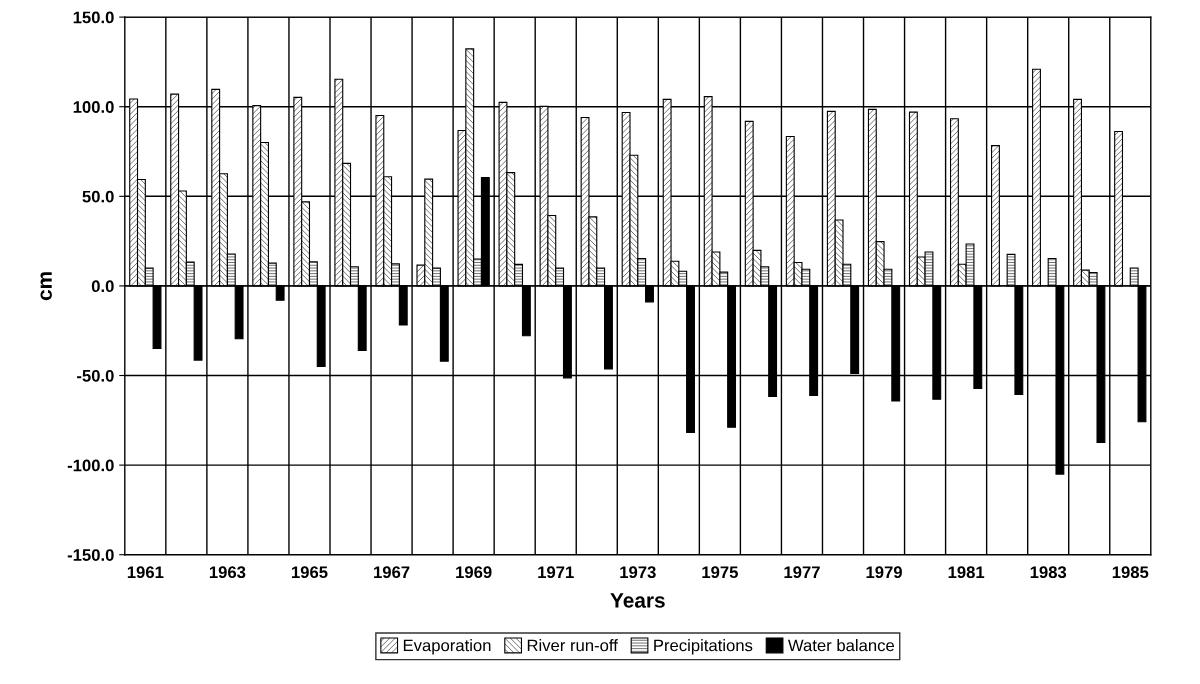  I want to click on y-tick-label: -100.0, so click(90, 465).